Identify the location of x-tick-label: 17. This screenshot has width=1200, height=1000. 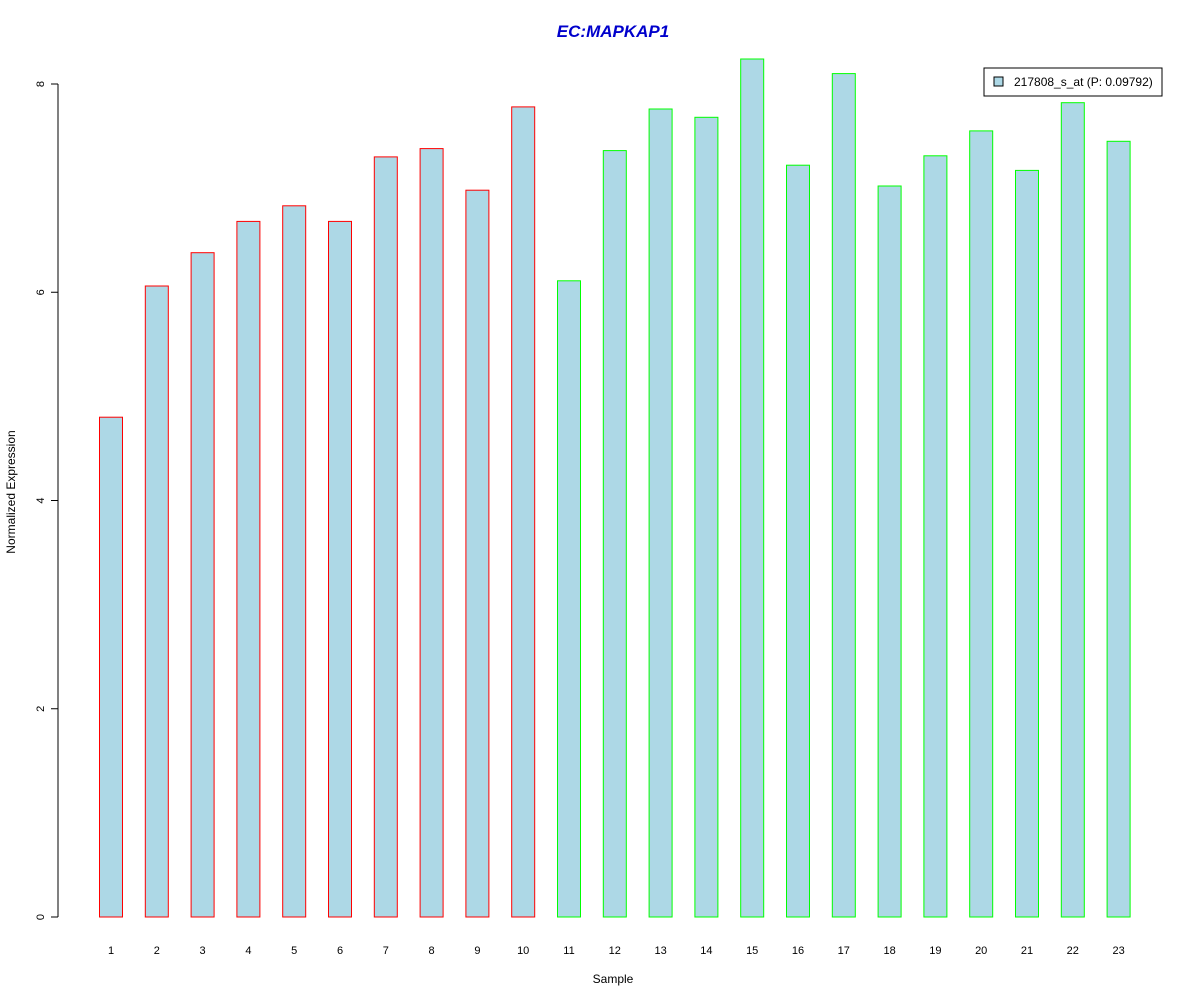
(844, 951).